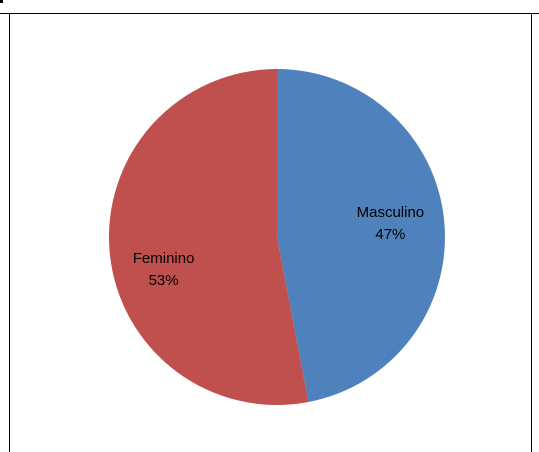  What do you see at coordinates (9, 232) in the screenshot?
I see `table-border-left` at bounding box center [9, 232].